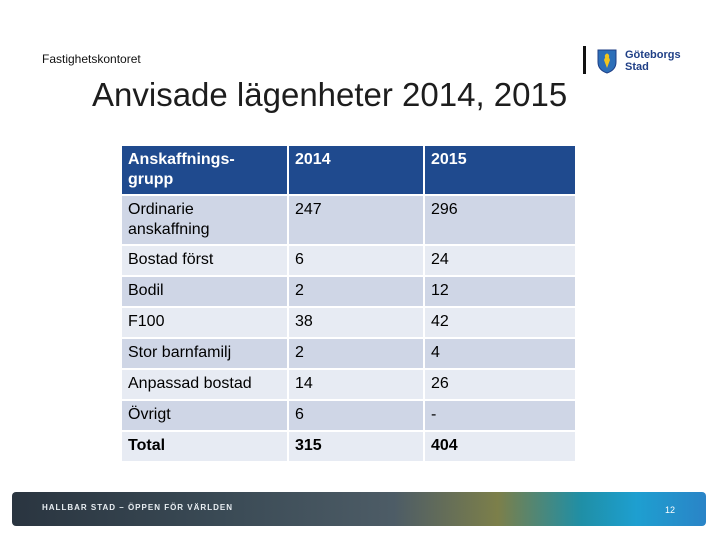 This screenshot has width=720, height=540. Describe the element at coordinates (91, 59) in the screenshot. I see `department-label: Fastighetskontoret` at that location.